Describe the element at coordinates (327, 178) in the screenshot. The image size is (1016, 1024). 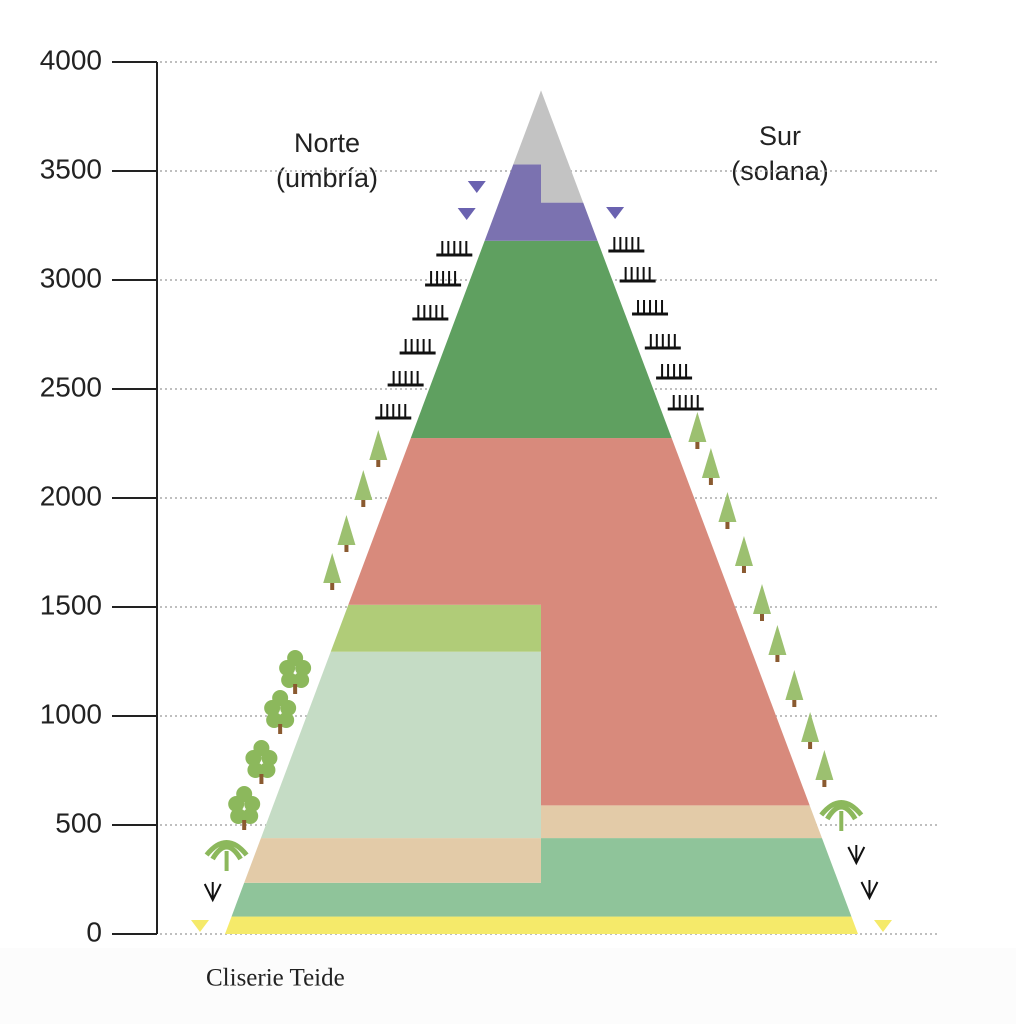
I see `north-label: (umbría)` at that location.